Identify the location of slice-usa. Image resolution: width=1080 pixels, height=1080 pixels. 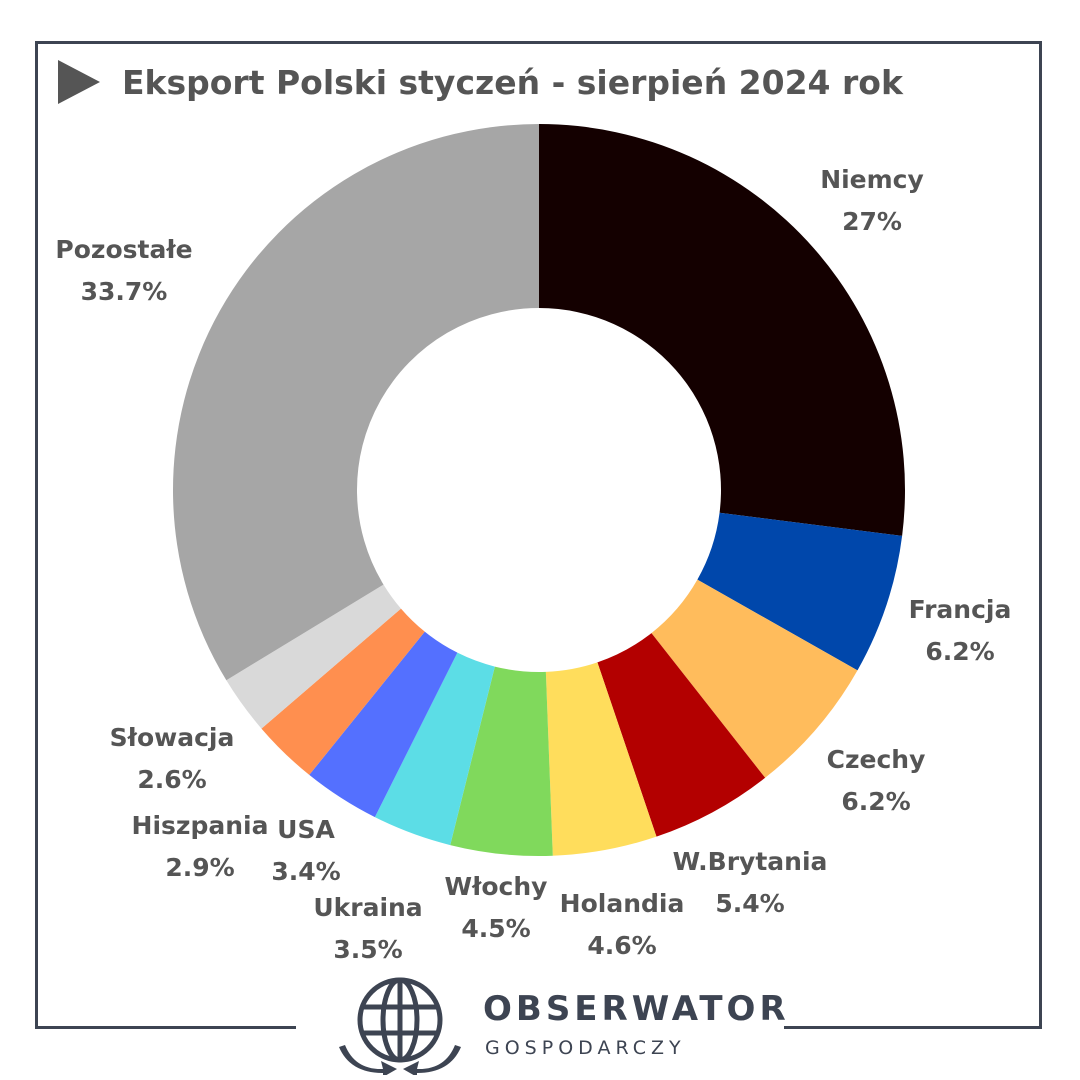
(383, 724).